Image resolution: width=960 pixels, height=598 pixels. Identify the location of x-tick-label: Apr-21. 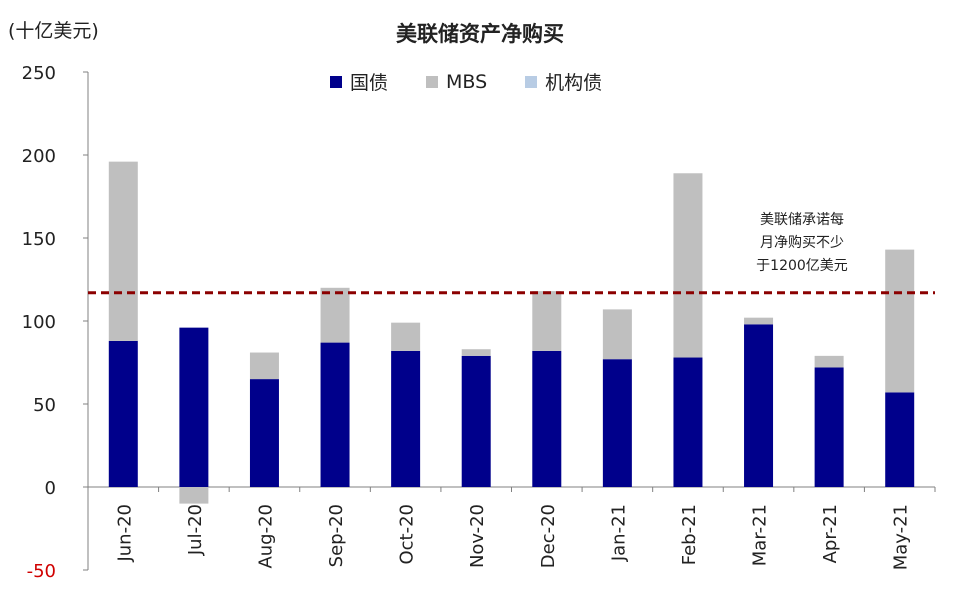
(830, 533).